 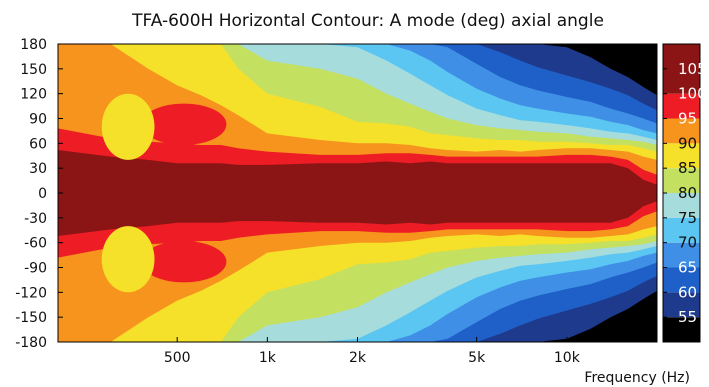 What do you see at coordinates (692, 69) in the screenshot?
I see `colorbar-tick-label: 105` at bounding box center [692, 69].